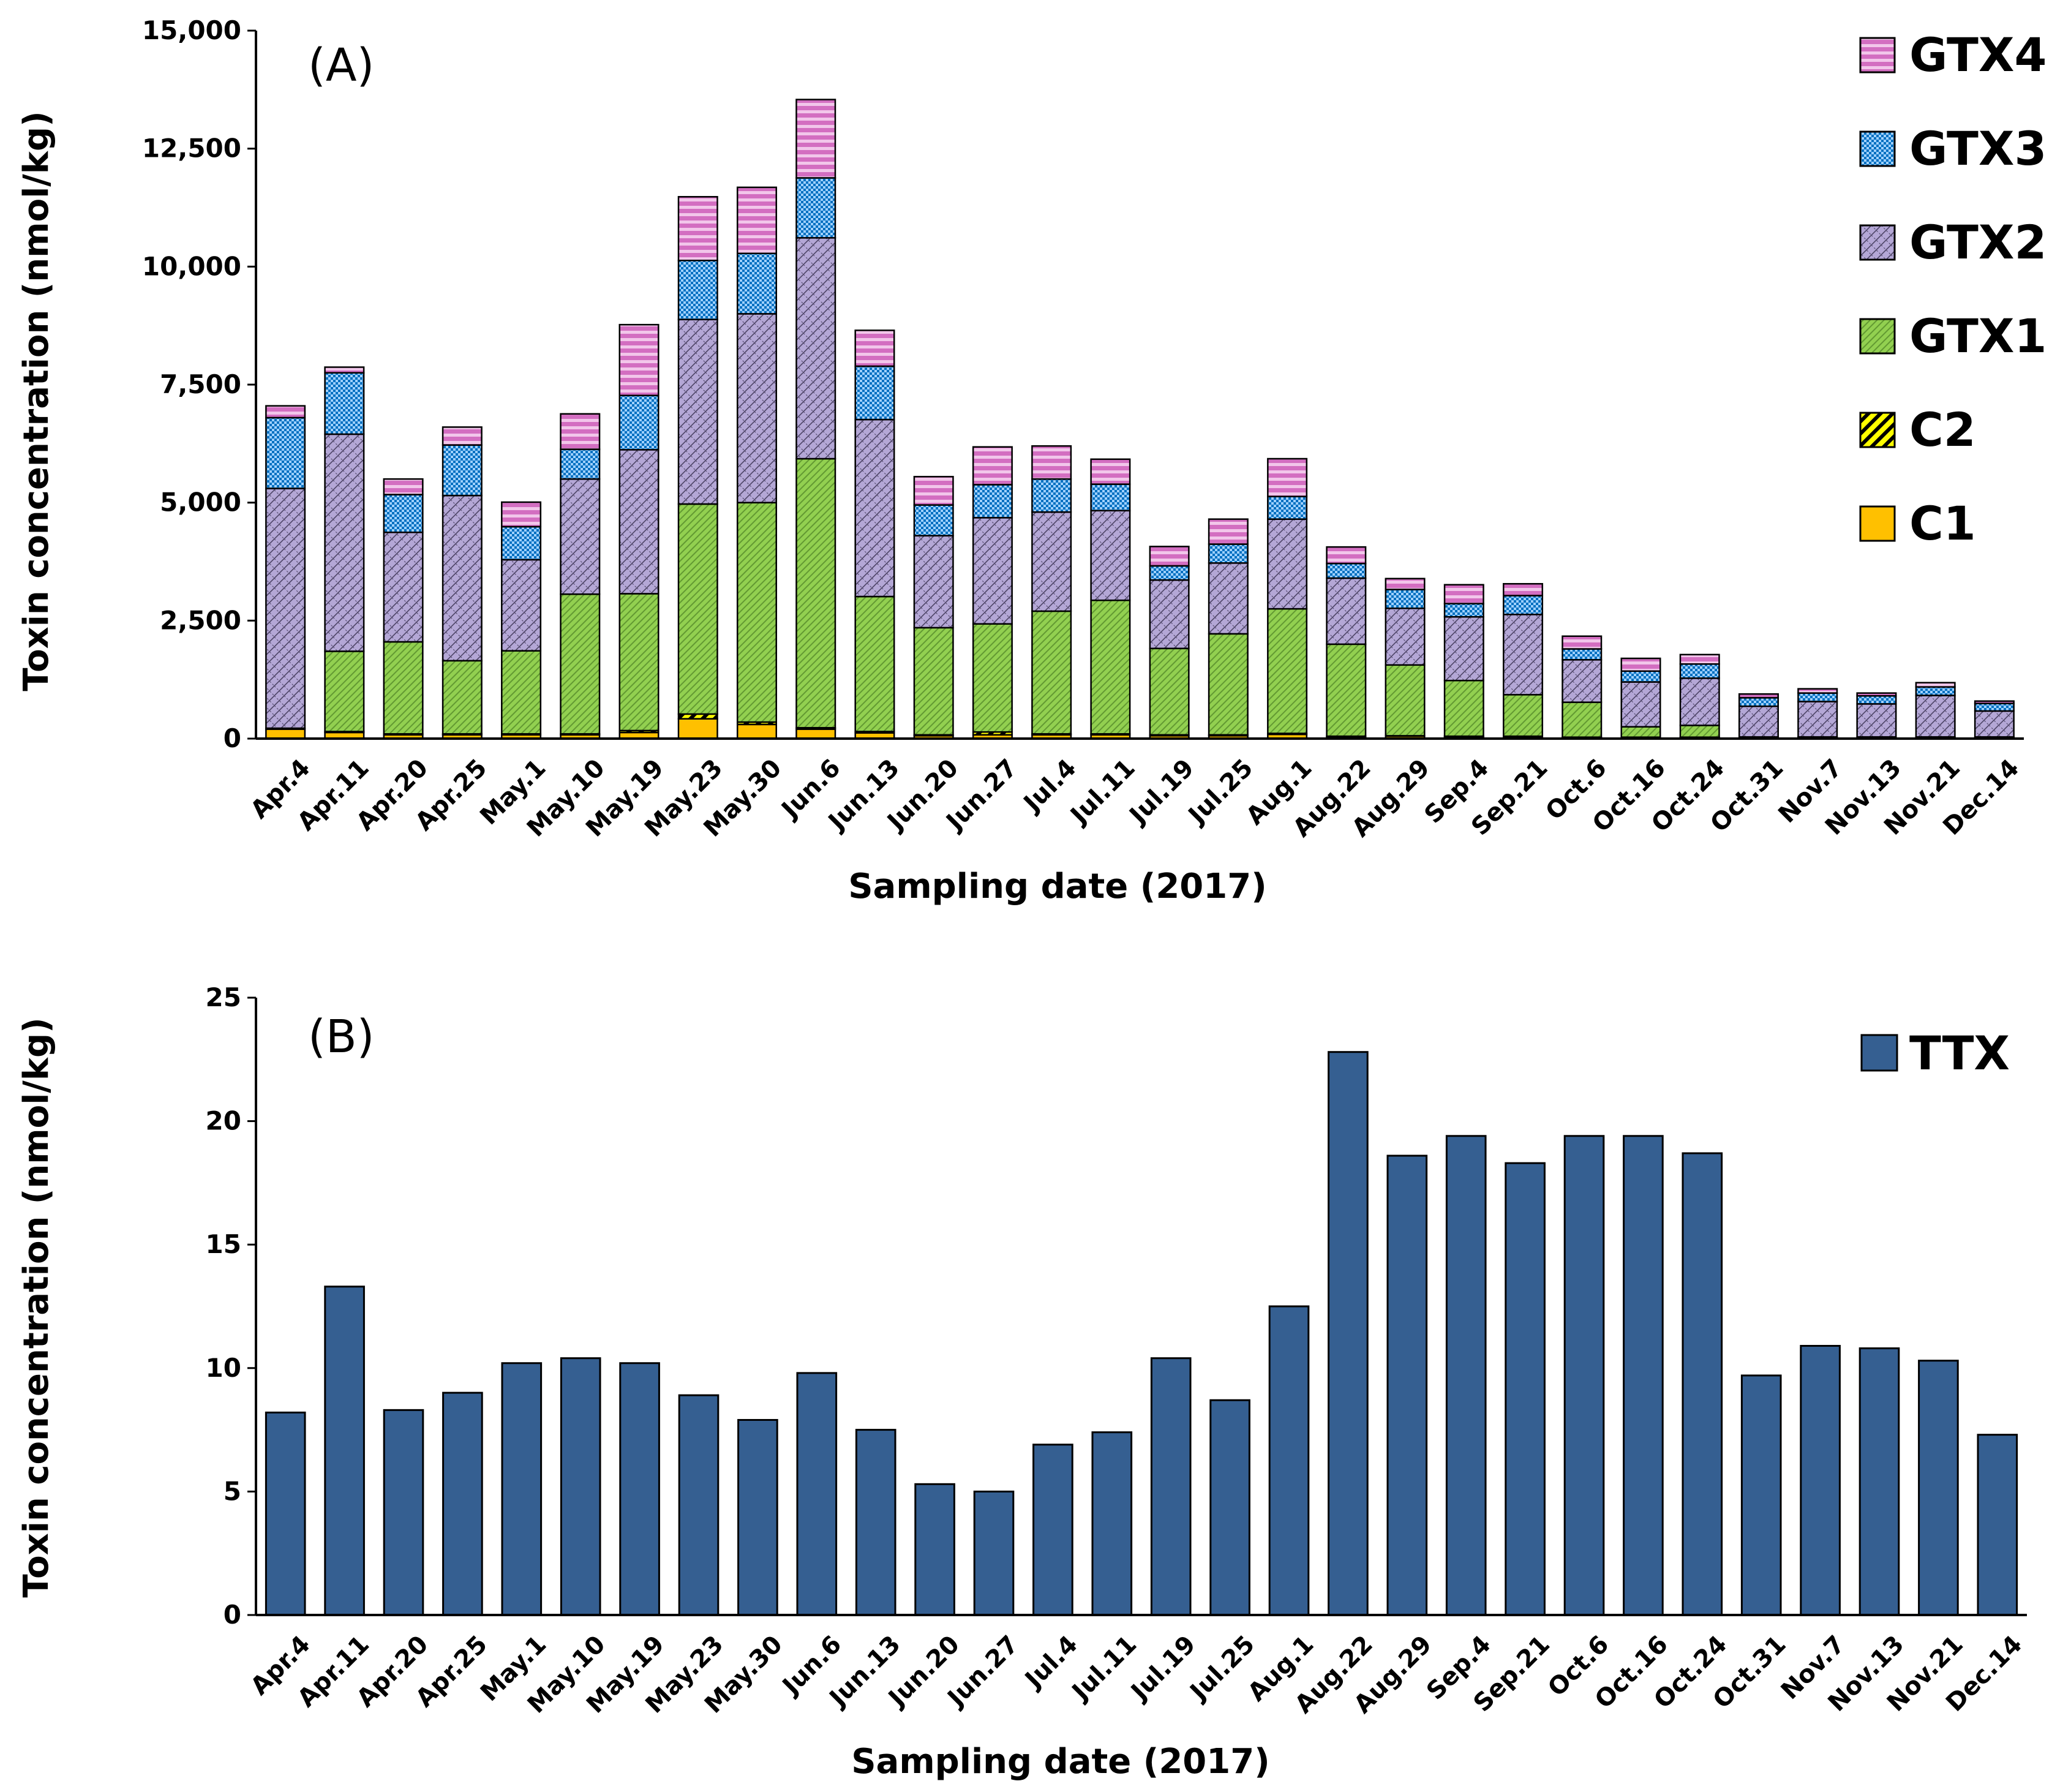 This screenshot has width=2071, height=1792. What do you see at coordinates (1877, 336) in the screenshot?
I see `legend-swatch-gtx1` at bounding box center [1877, 336].